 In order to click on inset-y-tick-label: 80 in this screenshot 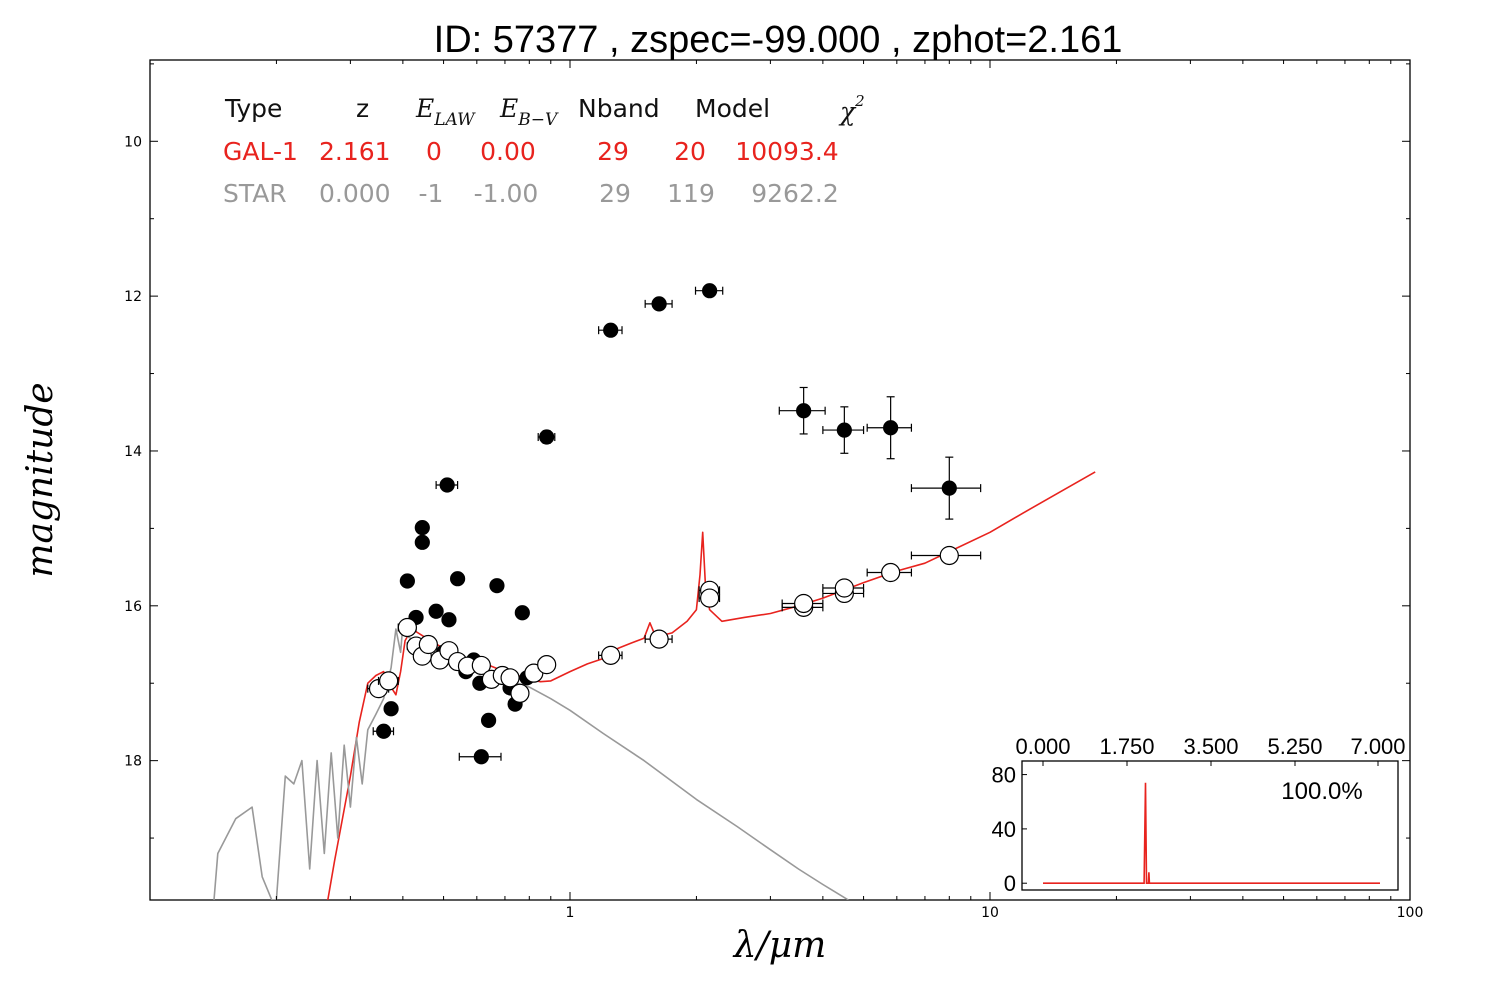, I will do `click(1004, 775)`.